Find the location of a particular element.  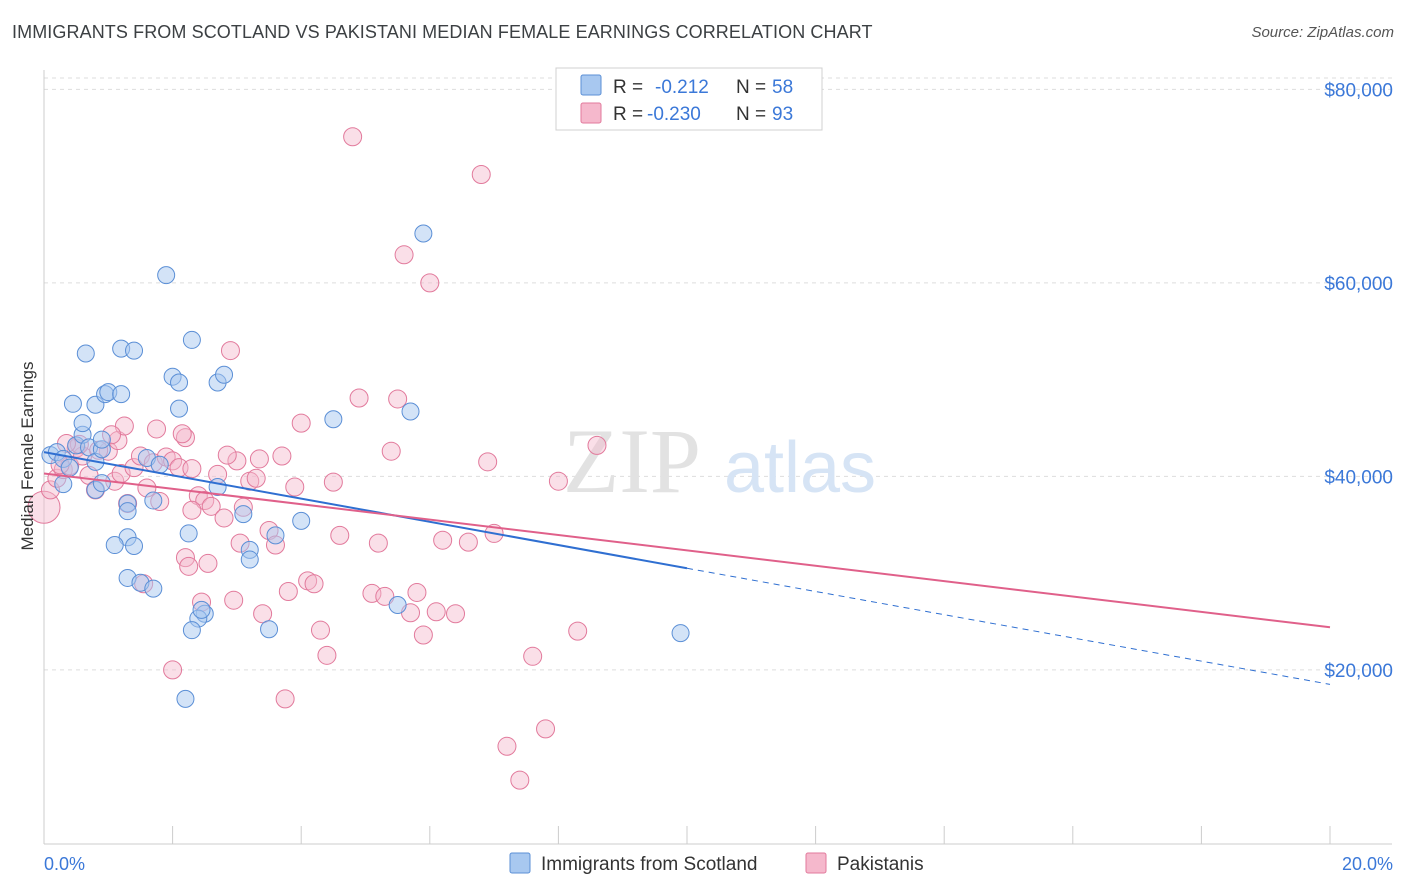

legend-n-value-1: 58 is located at coordinates (782, 87).